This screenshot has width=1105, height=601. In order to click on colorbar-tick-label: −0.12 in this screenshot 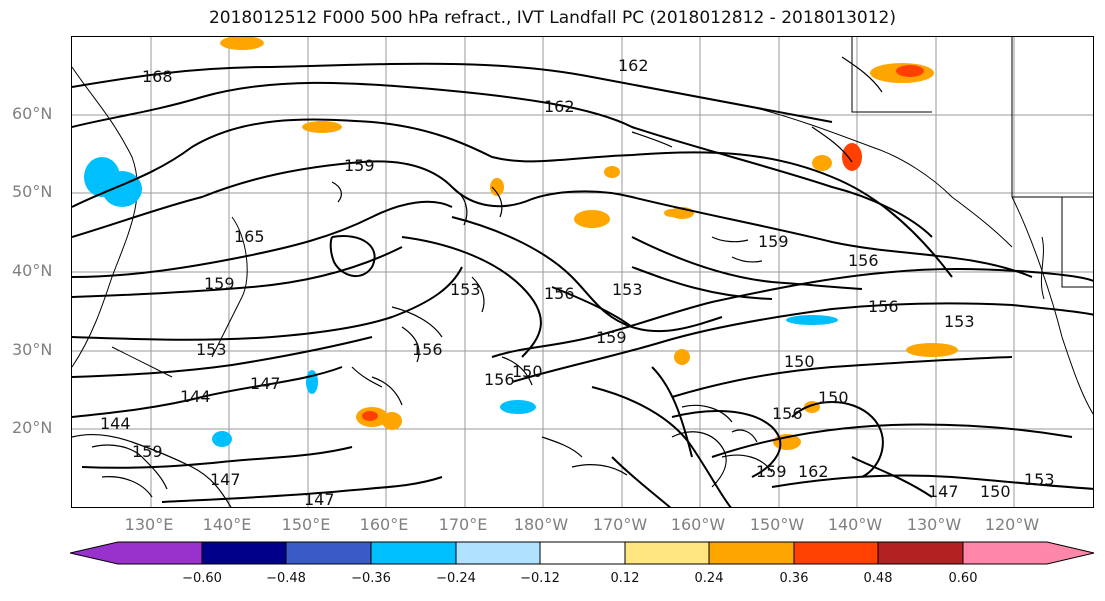, I will do `click(540, 578)`.